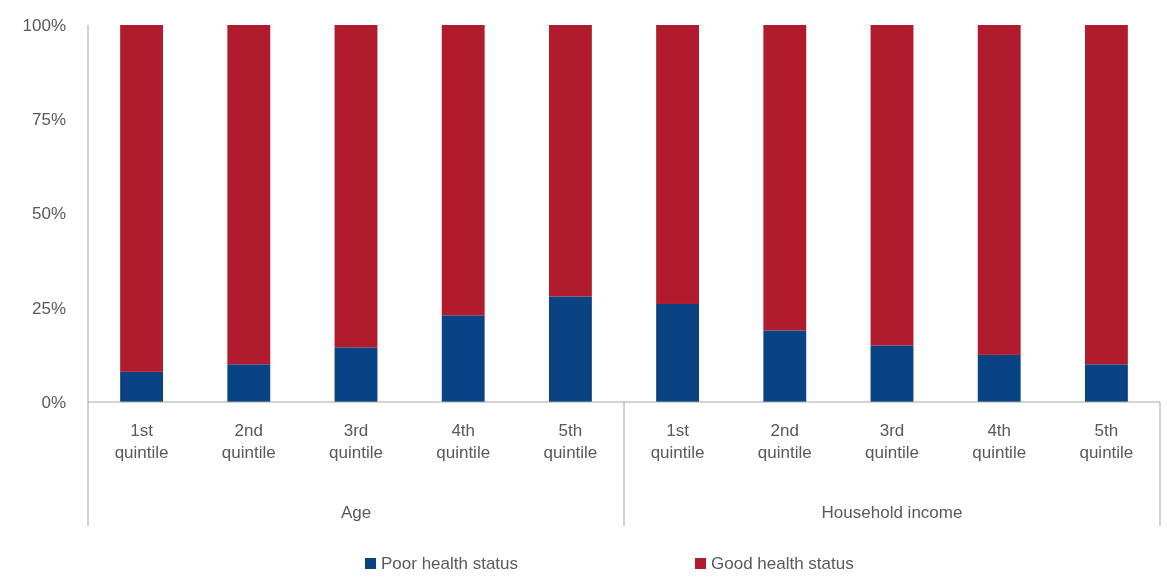 The image size is (1167, 579). I want to click on y-tick-label: 100%, so click(44, 25).